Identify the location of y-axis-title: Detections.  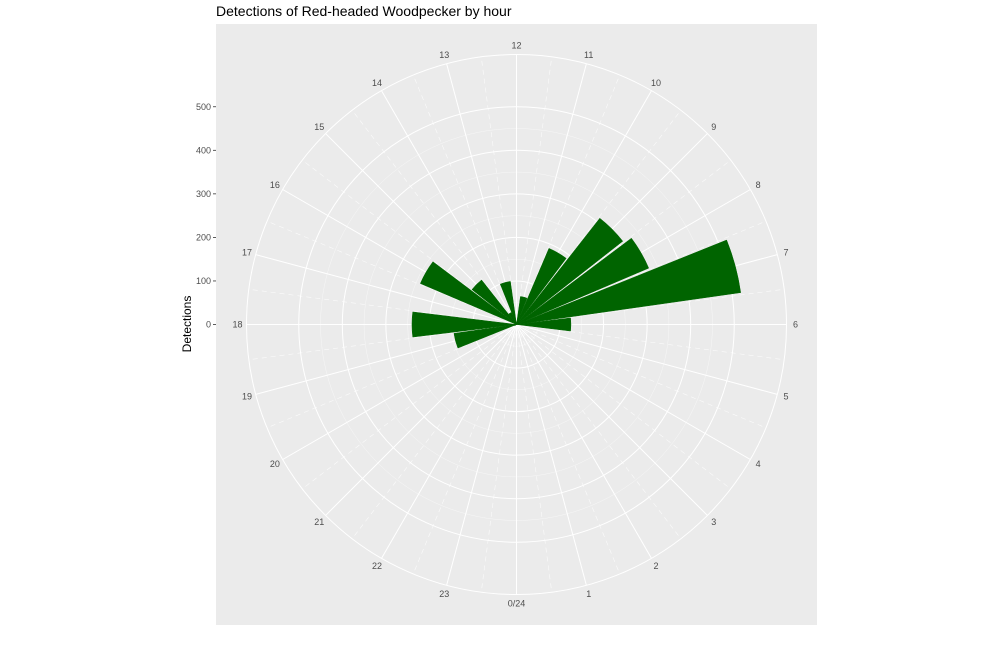
(187, 324).